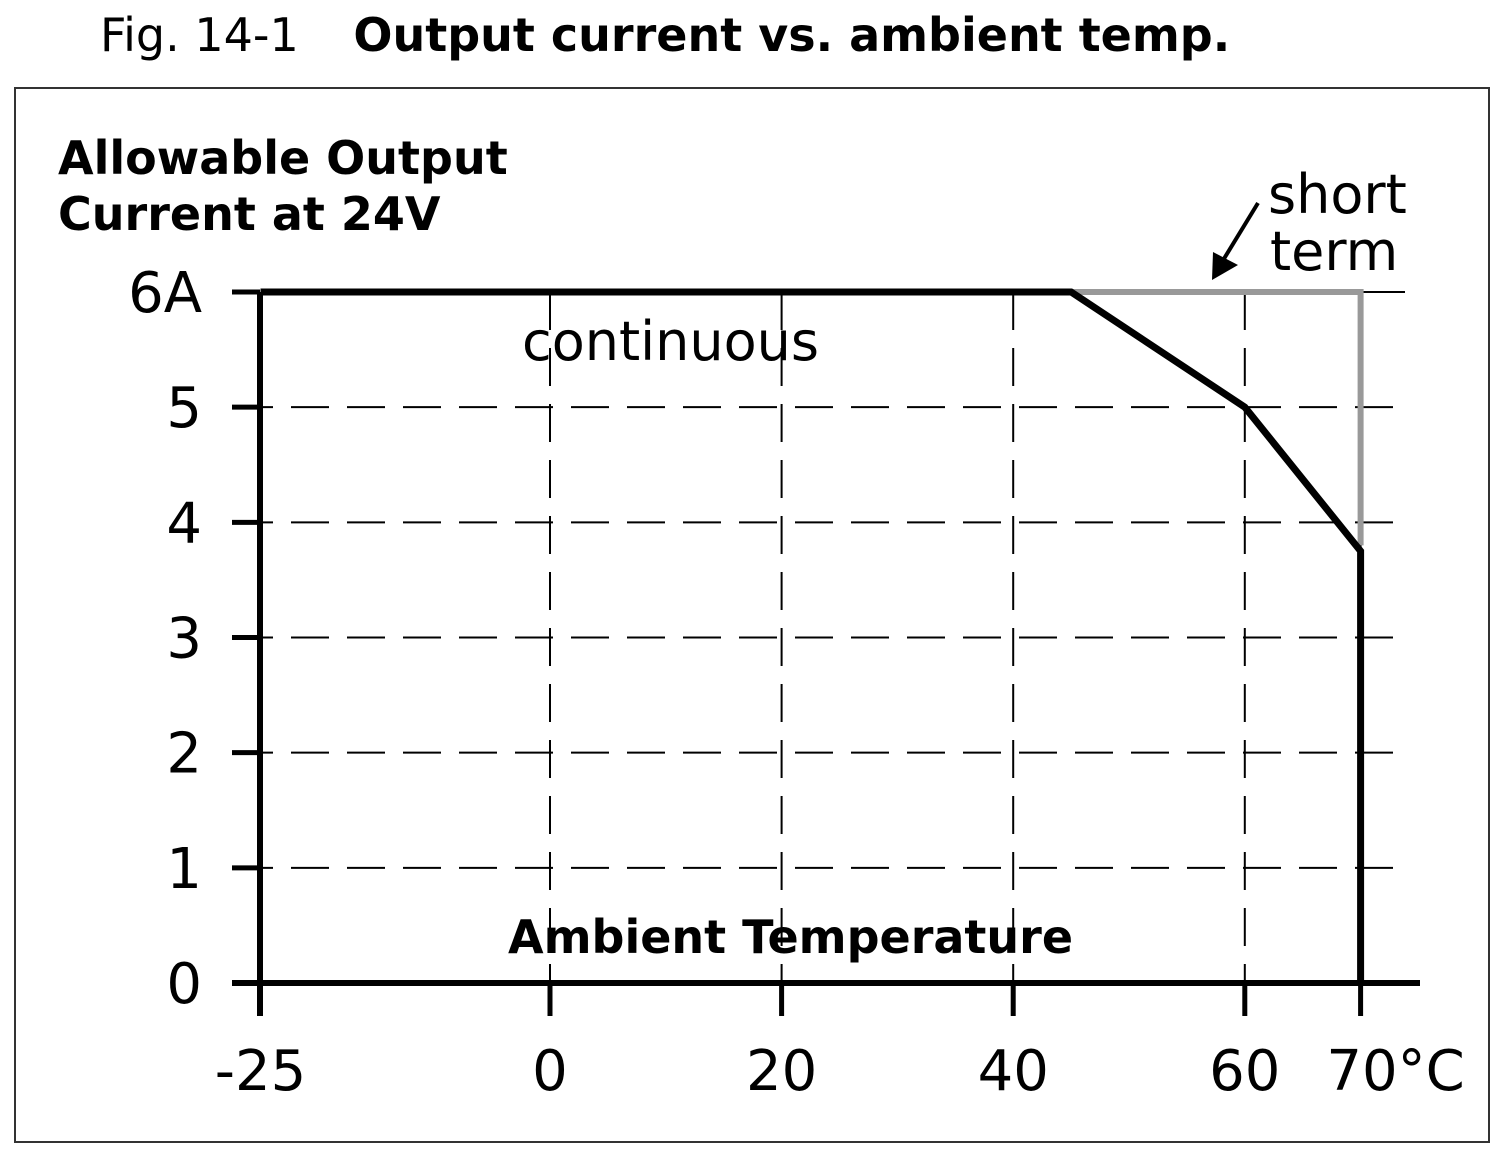 The height and width of the screenshot is (1151, 1500). Describe the element at coordinates (792, 35) in the screenshot. I see `figure-name: Output current vs. ambient temp.` at that location.